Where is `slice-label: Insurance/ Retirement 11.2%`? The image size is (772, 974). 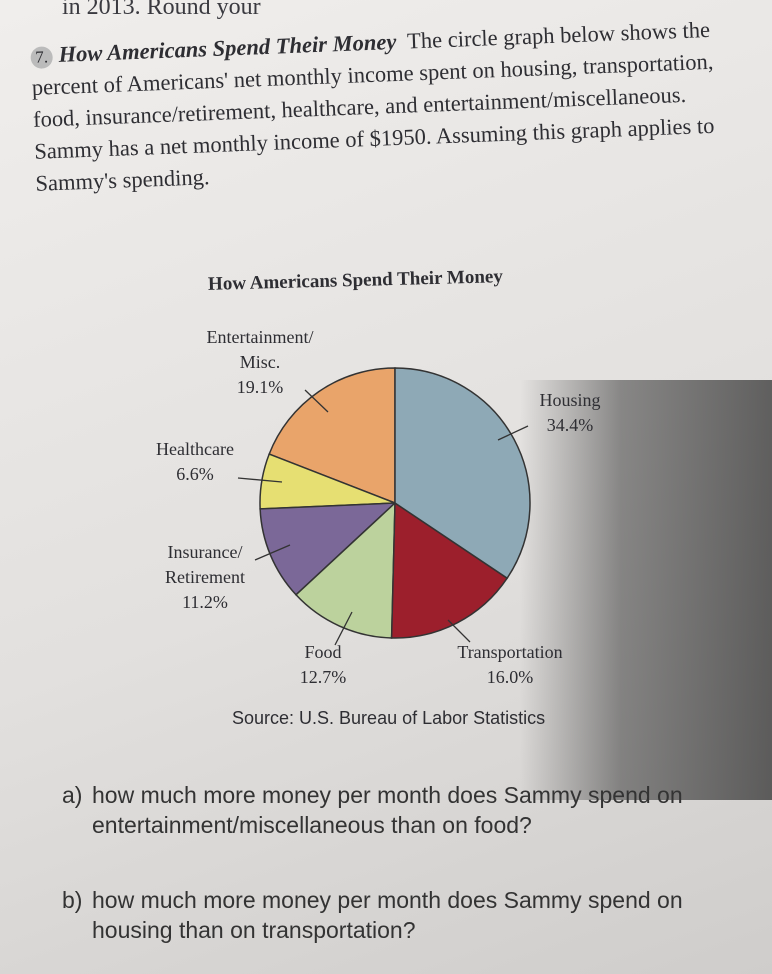
slice-label: Insurance/ Retirement 11.2% is located at coordinates (205, 577).